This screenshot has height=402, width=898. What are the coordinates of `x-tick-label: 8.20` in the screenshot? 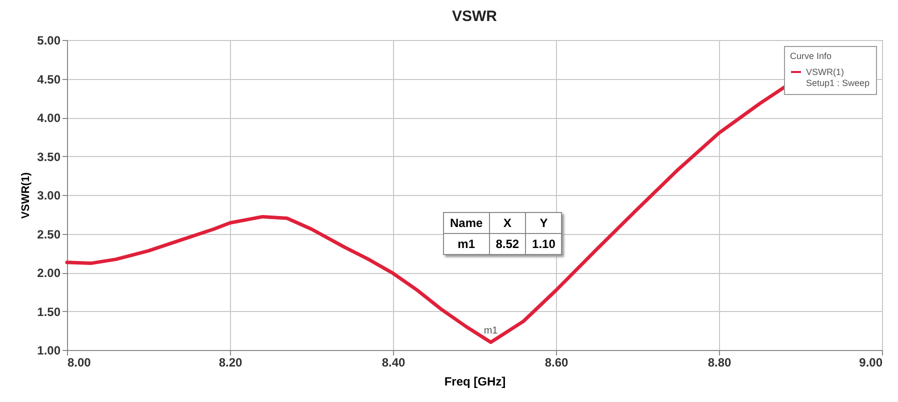 It's located at (230, 363).